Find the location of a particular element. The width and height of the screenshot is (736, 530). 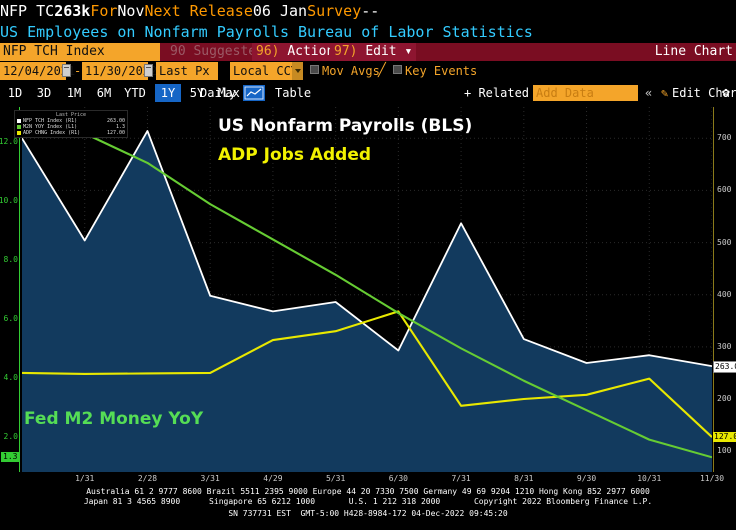

key-events-checkbox is located at coordinates (397, 69).